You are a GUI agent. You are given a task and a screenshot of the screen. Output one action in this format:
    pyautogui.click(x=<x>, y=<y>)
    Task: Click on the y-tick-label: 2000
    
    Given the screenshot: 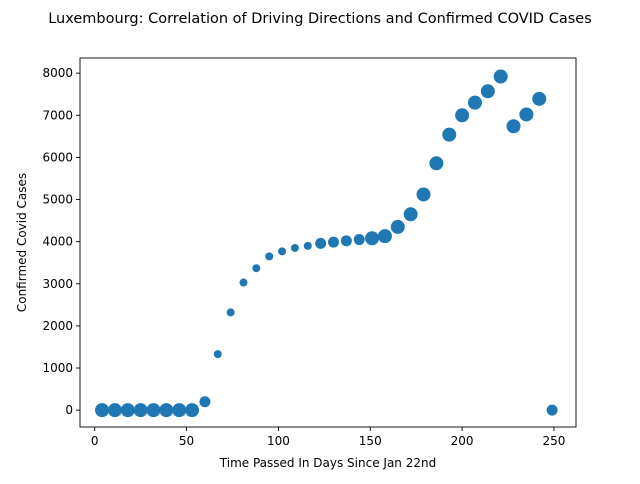 What is the action you would take?
    pyautogui.click(x=57, y=326)
    